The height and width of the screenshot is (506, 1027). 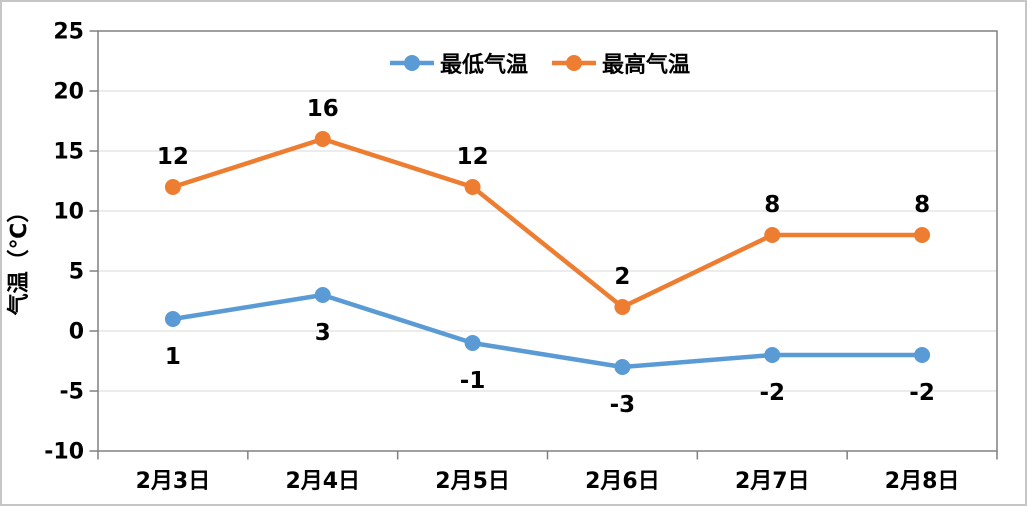 What do you see at coordinates (484, 65) in the screenshot?
I see `legend-label-min-temp: 最低气温` at bounding box center [484, 65].